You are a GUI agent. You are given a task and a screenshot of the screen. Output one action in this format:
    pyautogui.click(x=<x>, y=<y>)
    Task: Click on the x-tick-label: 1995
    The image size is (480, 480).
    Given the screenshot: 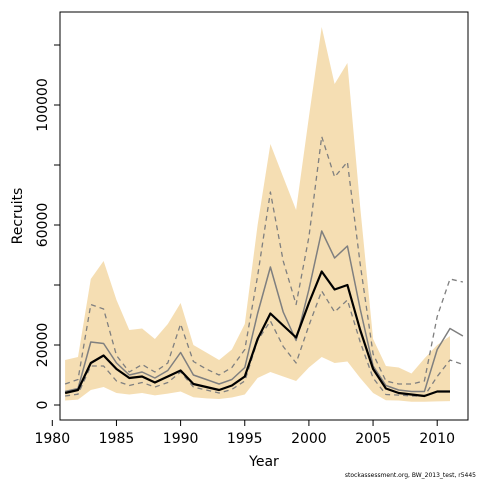 What is the action you would take?
    pyautogui.click(x=245, y=439)
    